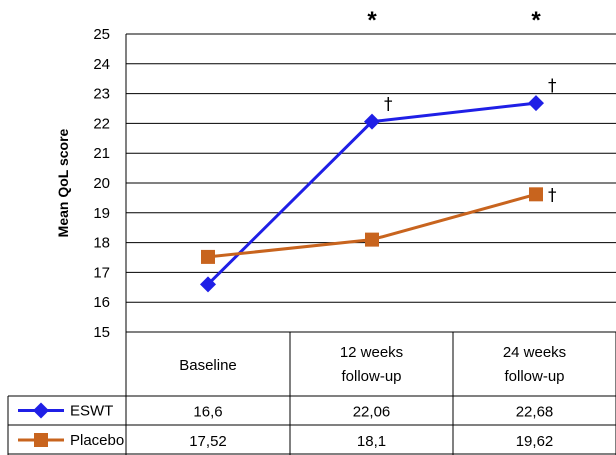 The width and height of the screenshot is (616, 455). What do you see at coordinates (372, 412) in the screenshot?
I see `data-value-label: 22,06` at bounding box center [372, 412].